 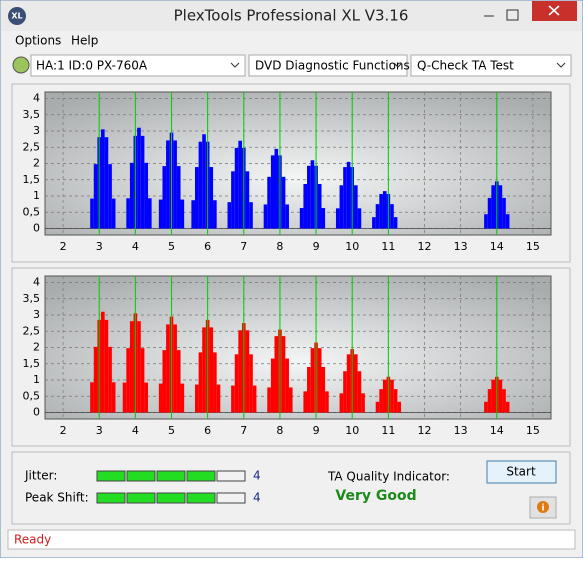 I want to click on meter-label: Peak Shift:, so click(x=57, y=498).